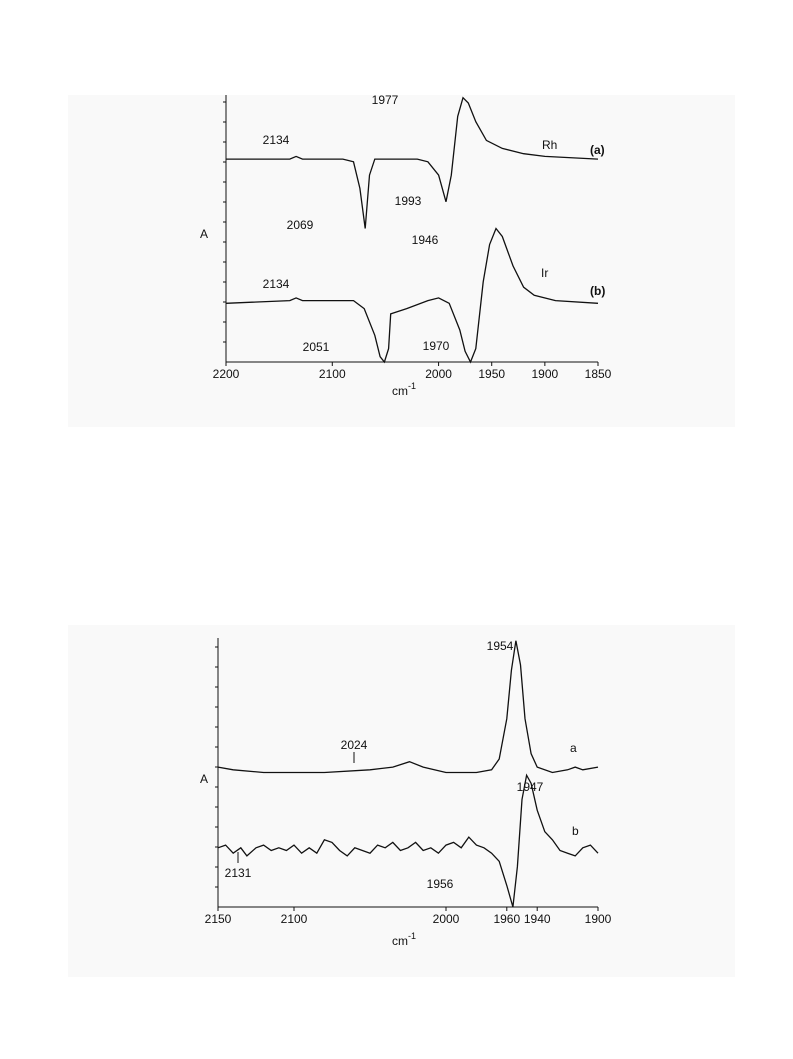 This screenshot has width=793, height=1059. I want to click on peak-annotation: 1954, so click(500, 646).